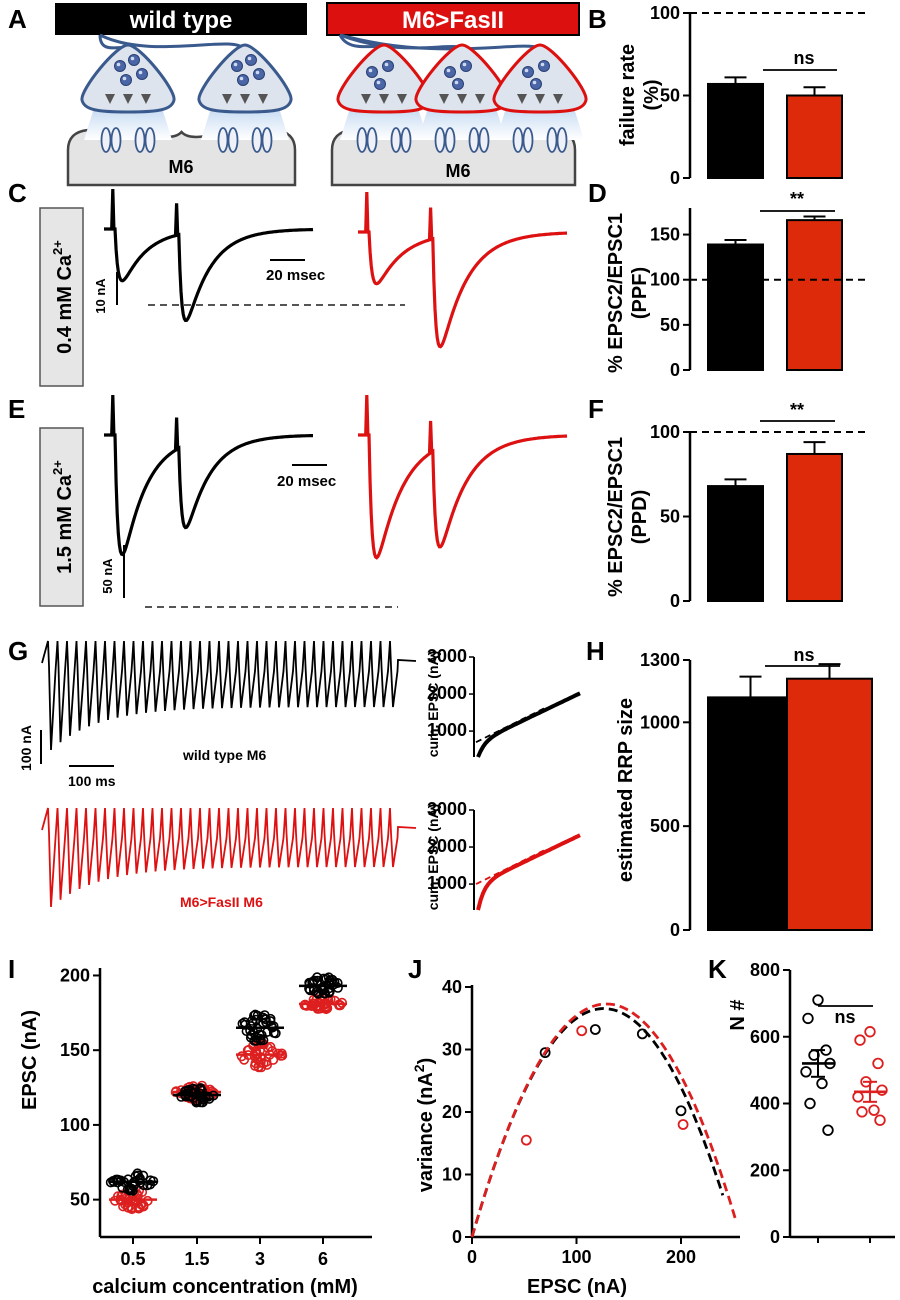  What do you see at coordinates (447, 693) in the screenshot?
I see `inset-wt-tick-label: 2000` at bounding box center [447, 693].